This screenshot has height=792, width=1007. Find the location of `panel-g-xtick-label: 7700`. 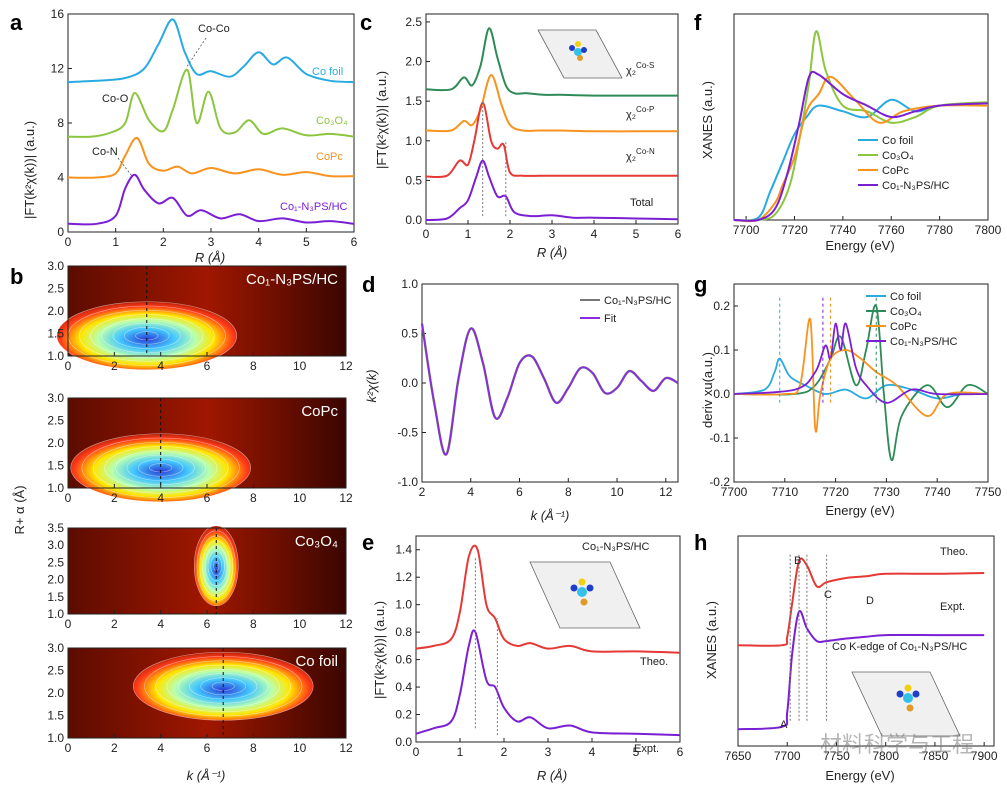

panel-g-xtick-label: 7700 is located at coordinates (734, 492).